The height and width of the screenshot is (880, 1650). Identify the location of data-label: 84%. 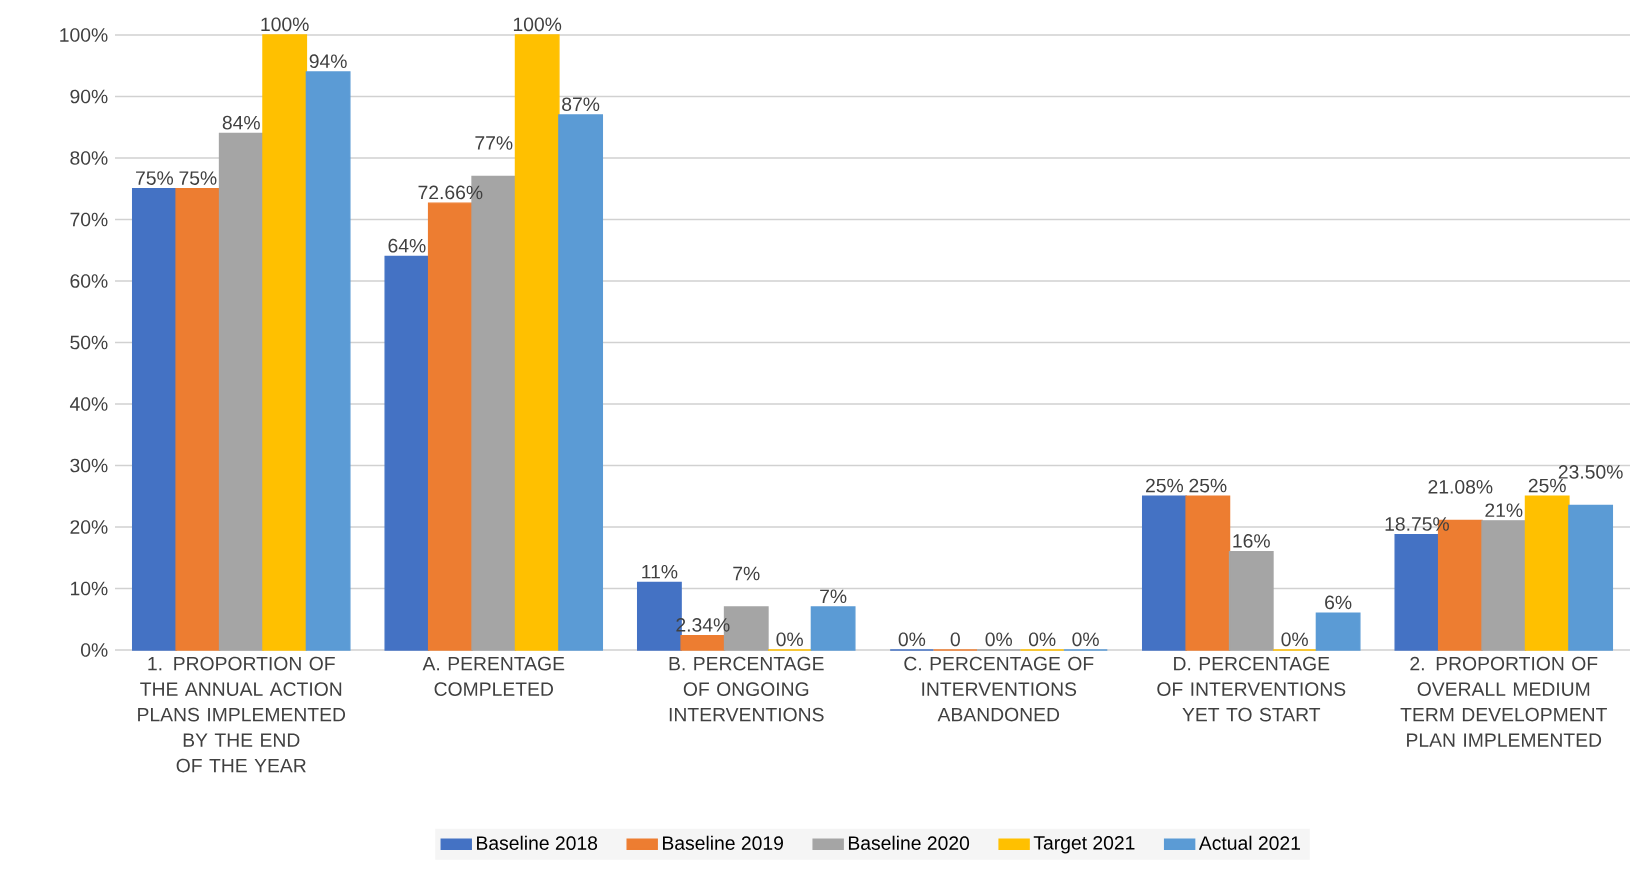
(241, 122).